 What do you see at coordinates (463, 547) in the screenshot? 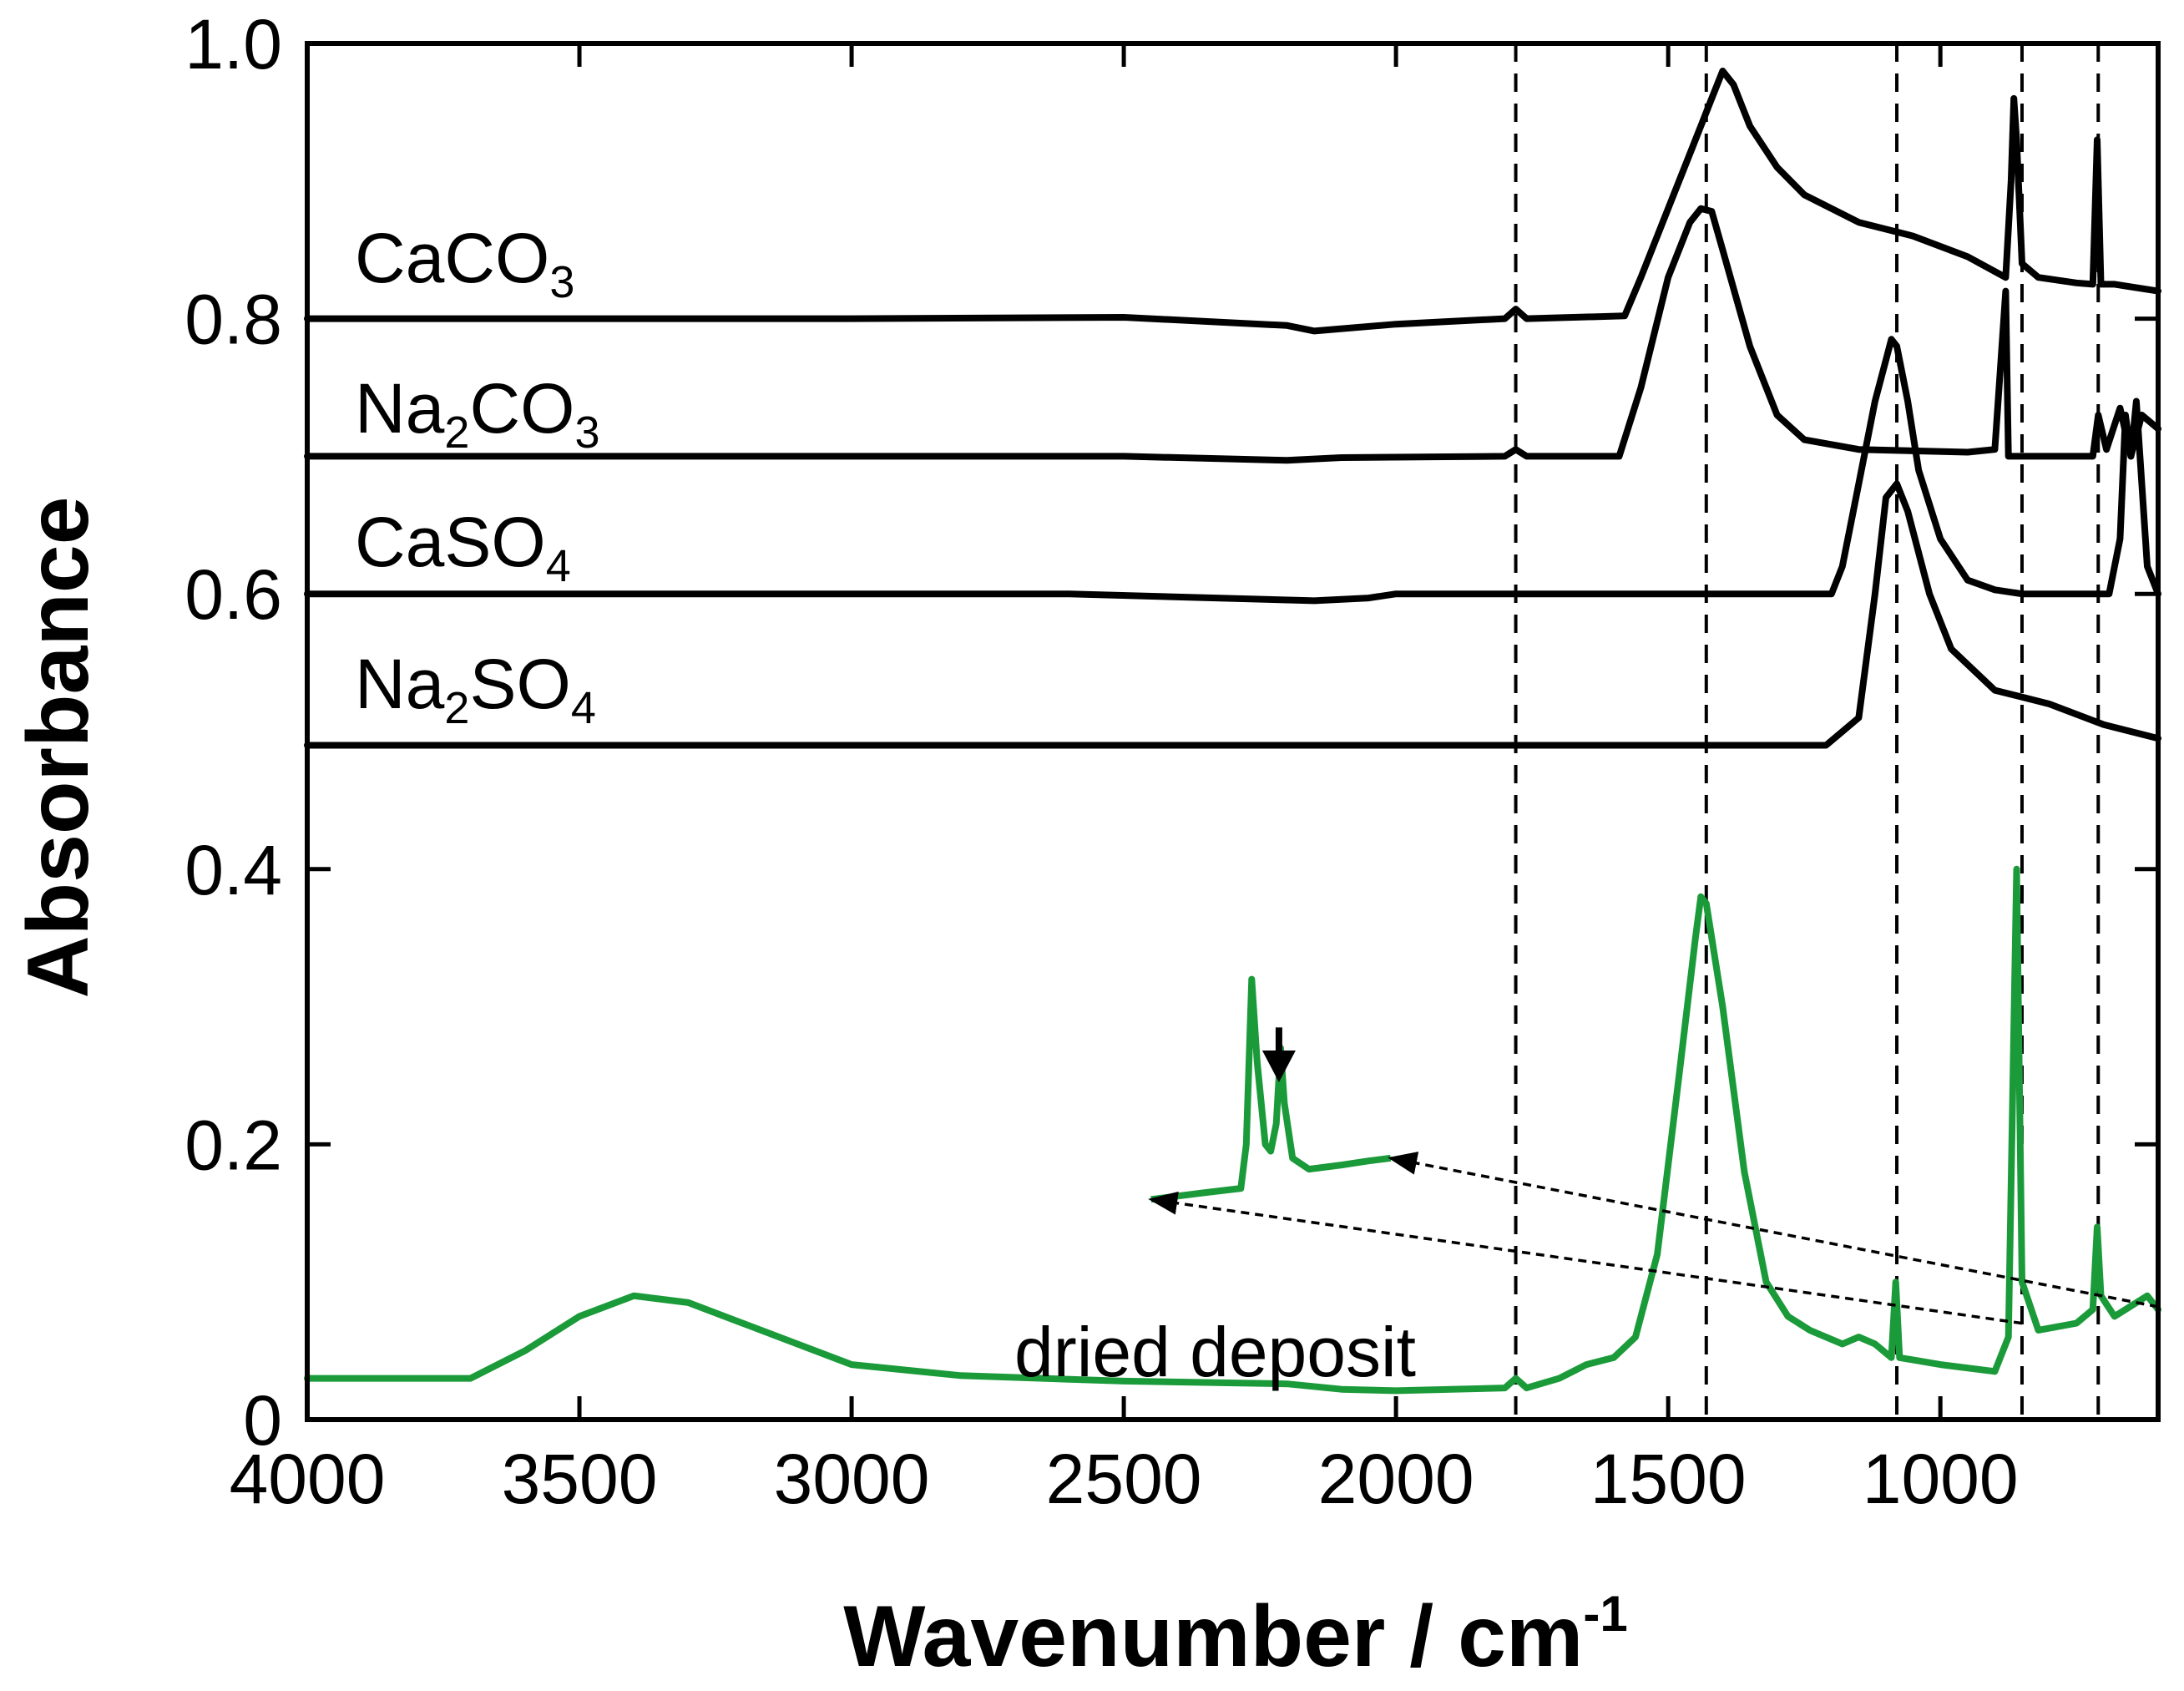
I see `label-caso4: CaSO4` at bounding box center [463, 547].